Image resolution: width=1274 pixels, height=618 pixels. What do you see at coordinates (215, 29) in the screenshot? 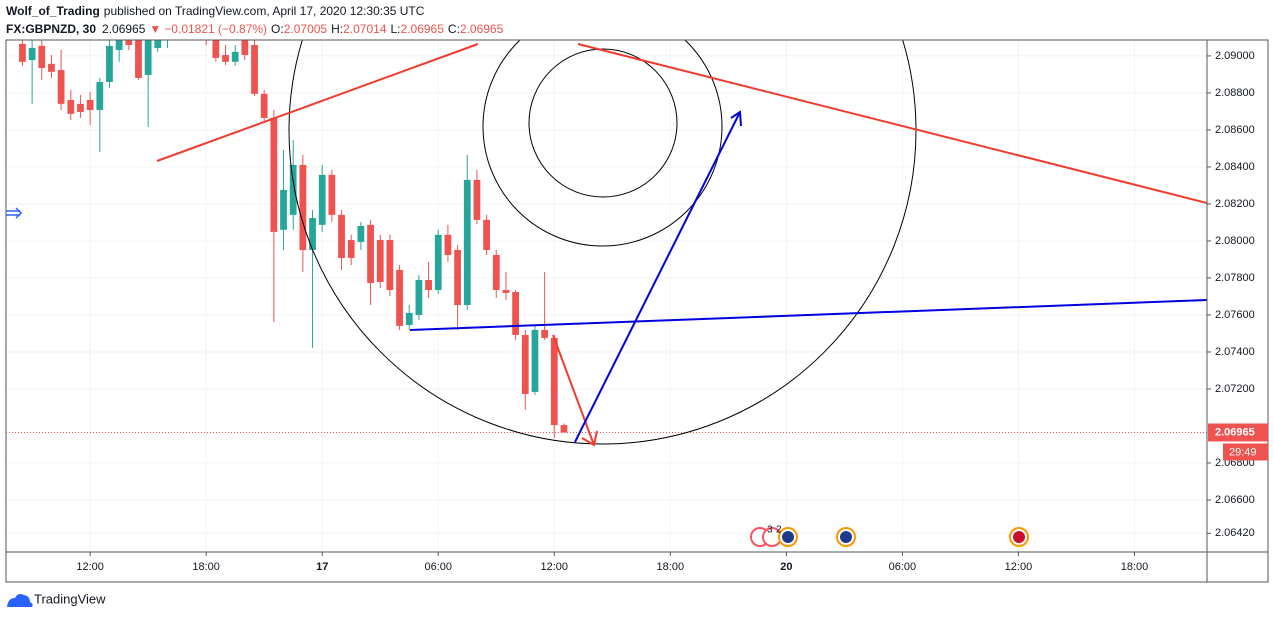
I see `change: −0.01821 (−0.87%)` at bounding box center [215, 29].